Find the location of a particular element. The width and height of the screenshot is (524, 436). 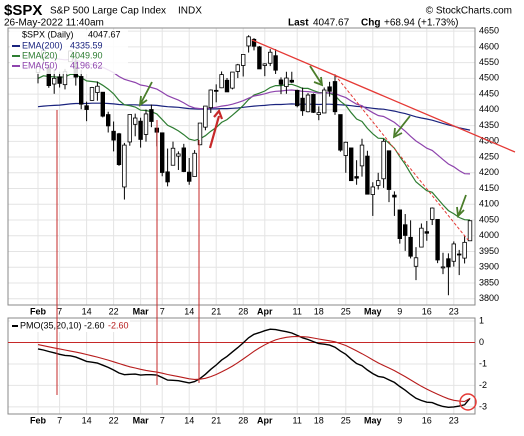

legend-label: EMA(200) is located at coordinates (42, 45).